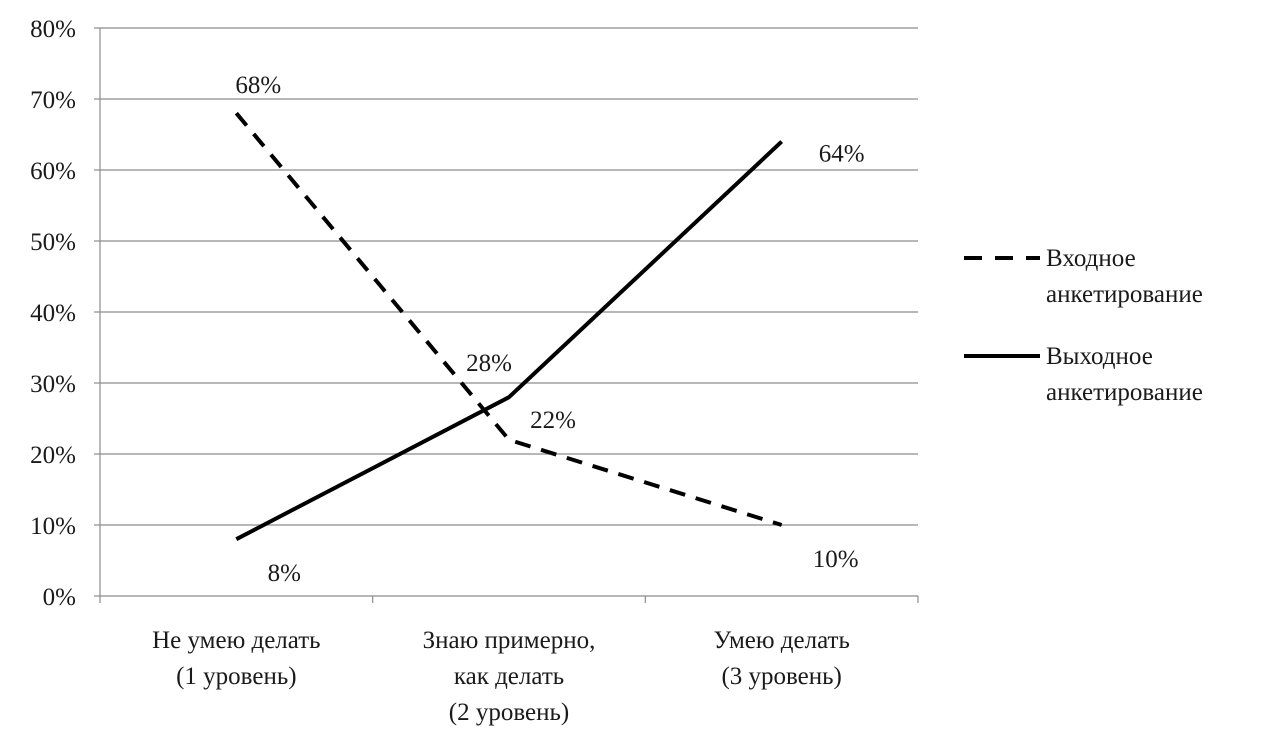  What do you see at coordinates (53, 171) in the screenshot?
I see `y-tick-label: 60%` at bounding box center [53, 171].